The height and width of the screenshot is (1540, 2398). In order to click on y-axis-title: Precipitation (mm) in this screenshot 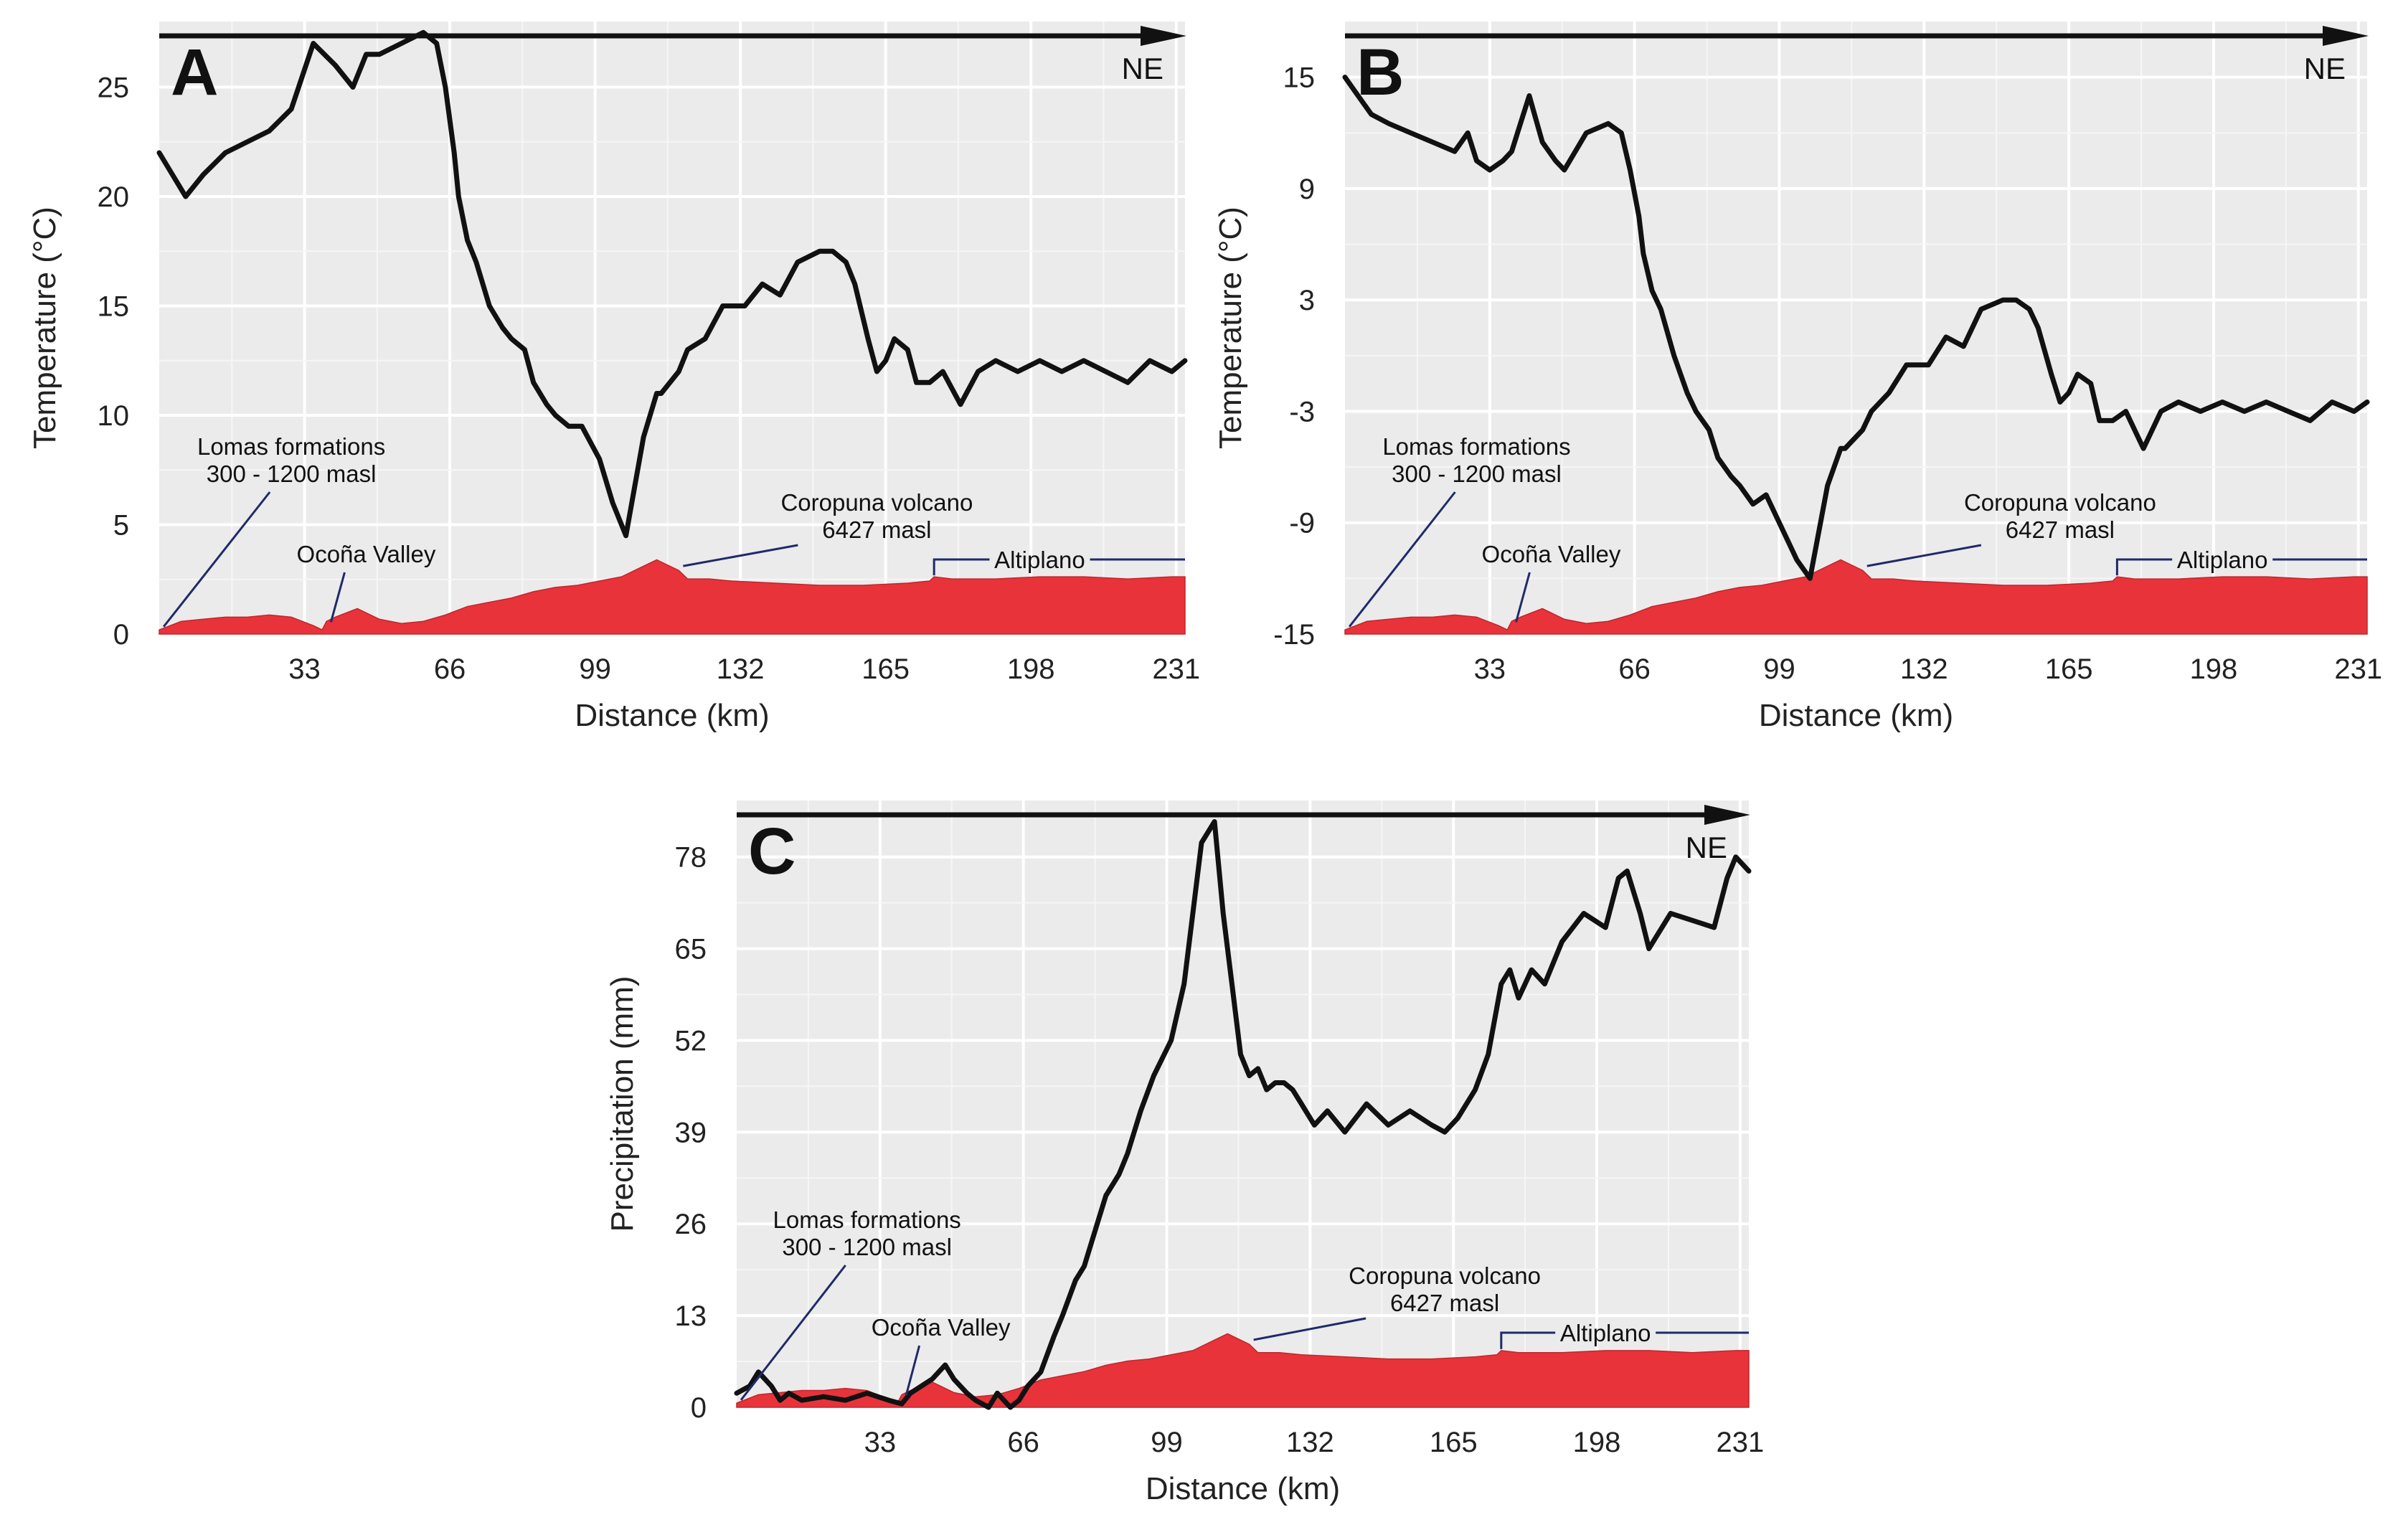, I will do `click(622, 1104)`.